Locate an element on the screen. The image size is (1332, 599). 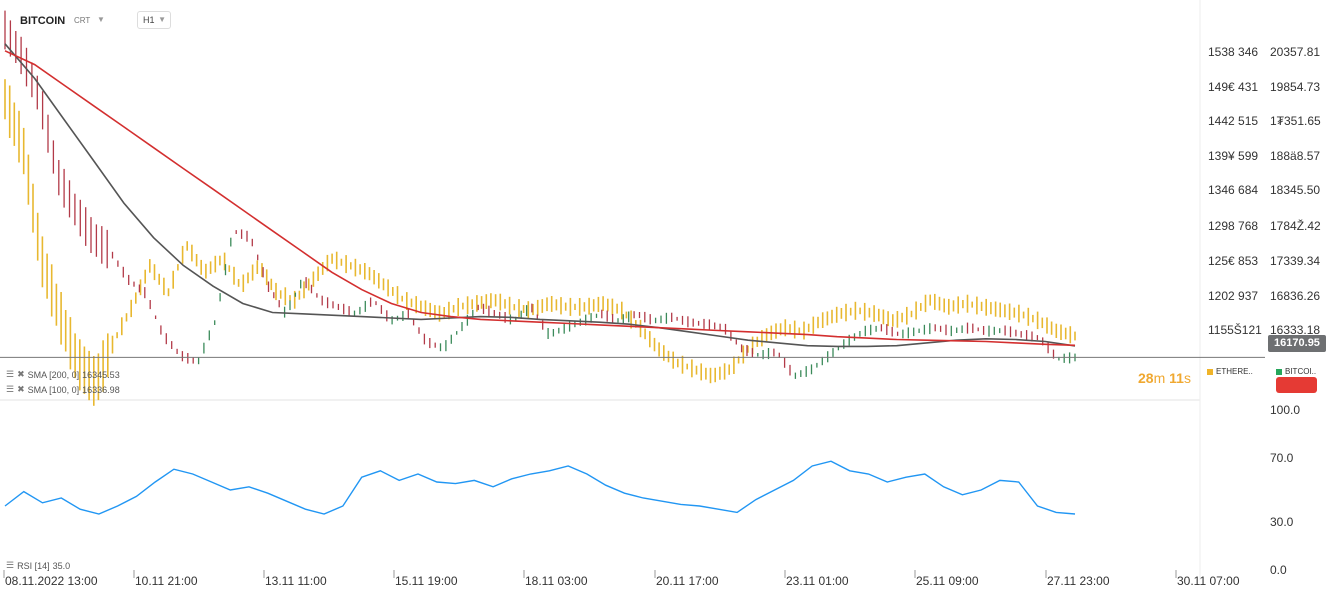
y-left-tick-label: 139¥ 599 is located at coordinates (1233, 156).